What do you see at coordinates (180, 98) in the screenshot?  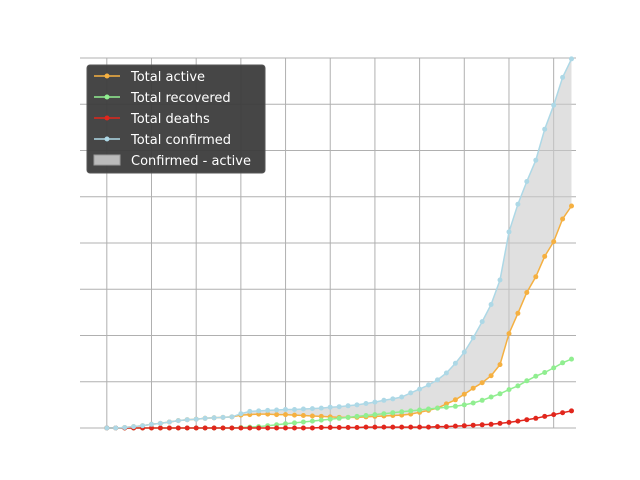 I see `legend-label-recovered: Total recovered` at bounding box center [180, 98].